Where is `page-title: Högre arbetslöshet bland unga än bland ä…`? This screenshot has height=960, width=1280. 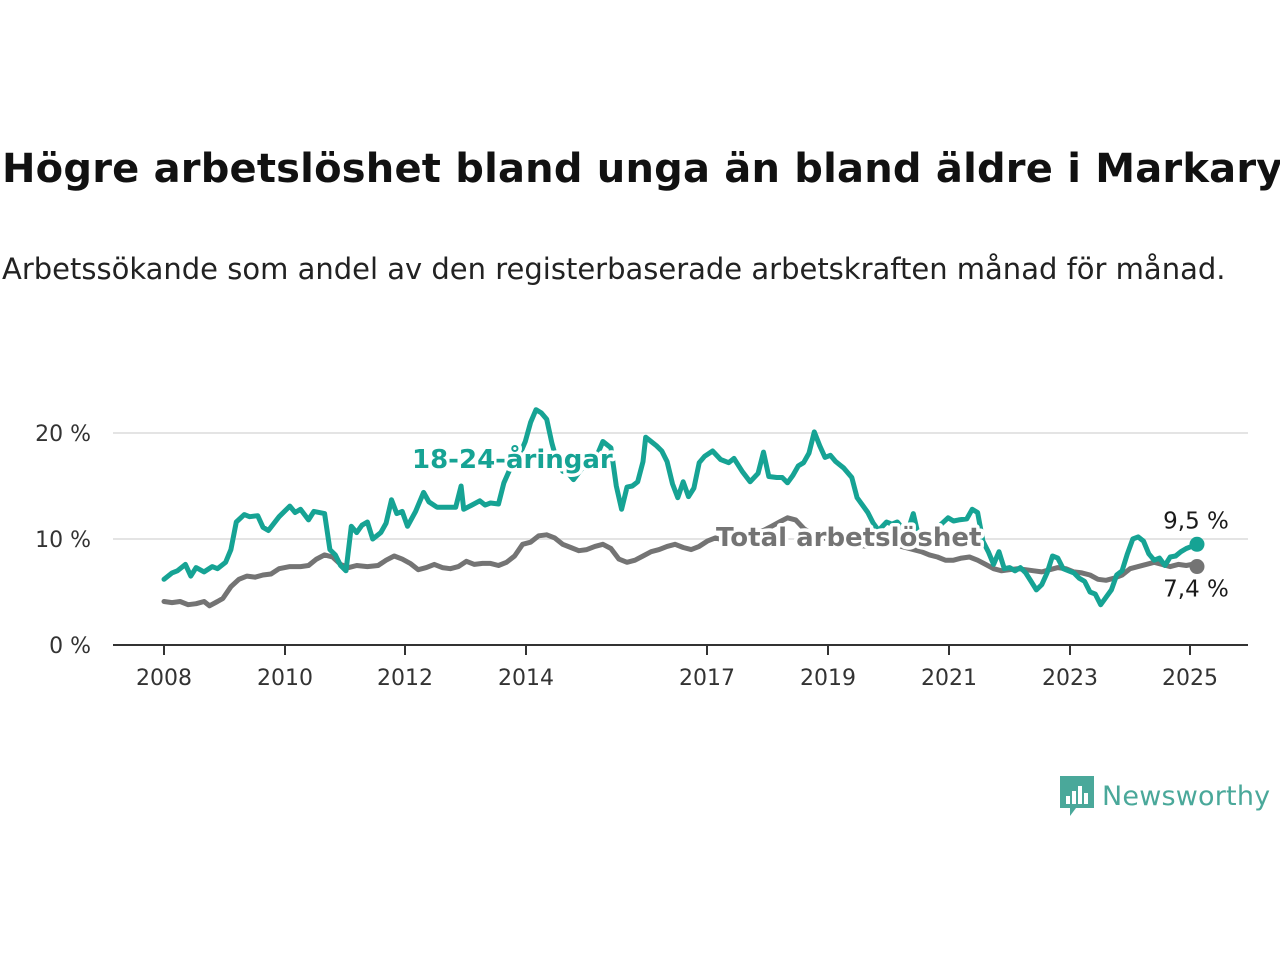
page-title: Högre arbetslöshet bland unga än bland ä… is located at coordinates (641, 169).